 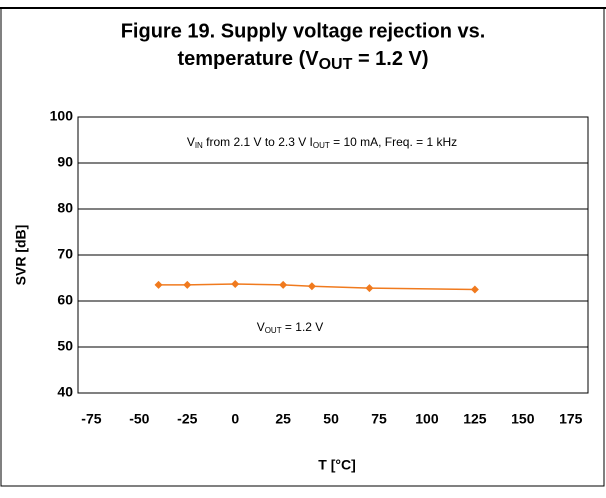 What do you see at coordinates (187, 419) in the screenshot?
I see `x-tick-label: -25` at bounding box center [187, 419].